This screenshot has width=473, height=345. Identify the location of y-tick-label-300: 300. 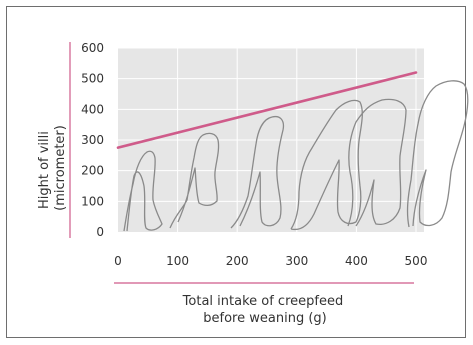
(92, 140).